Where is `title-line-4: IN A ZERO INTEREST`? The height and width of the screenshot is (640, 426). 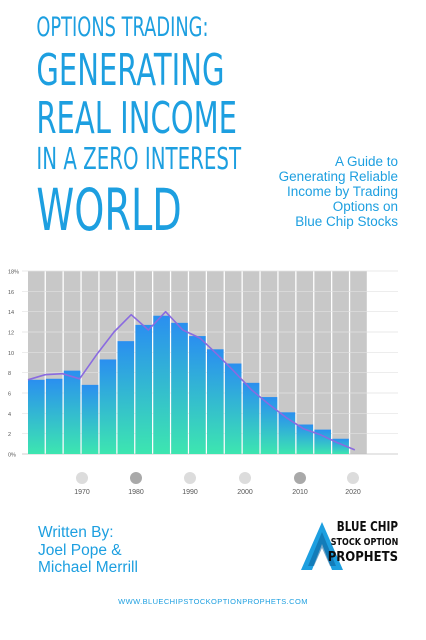 title-line-4: IN A ZERO INTEREST is located at coordinates (139, 159).